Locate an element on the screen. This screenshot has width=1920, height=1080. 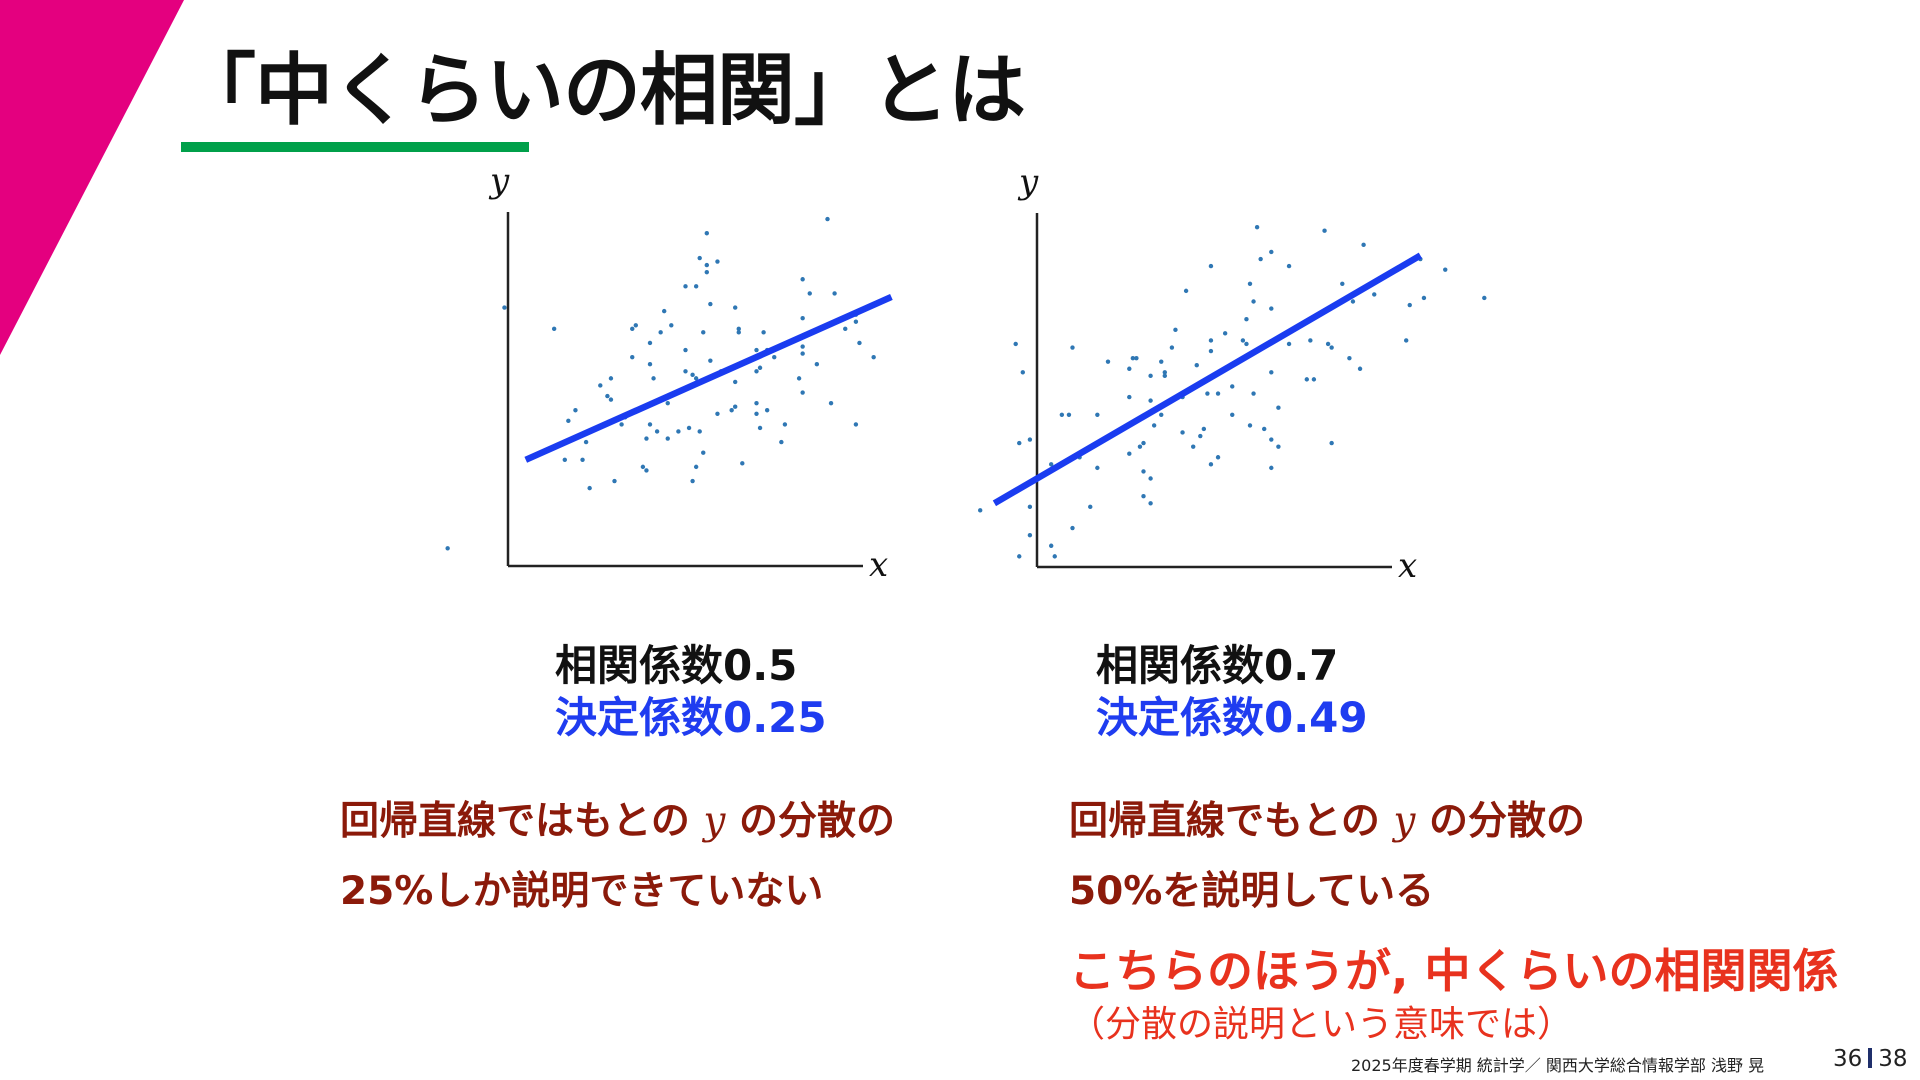
slide-title: 「中くらいの相関」とは is located at coordinates (602, 91).